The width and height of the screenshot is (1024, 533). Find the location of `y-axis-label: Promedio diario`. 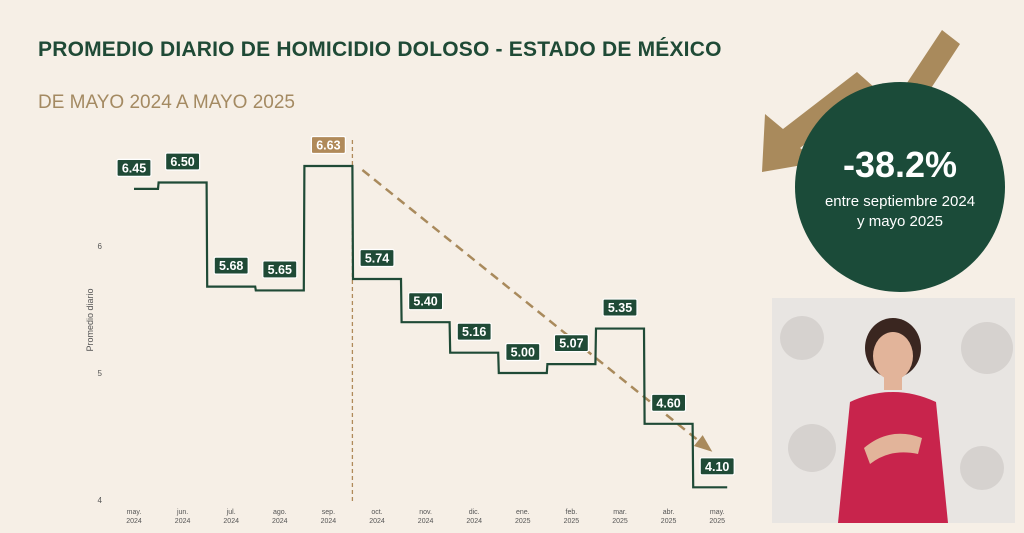

y-axis-label: Promedio diario is located at coordinates (90, 319).